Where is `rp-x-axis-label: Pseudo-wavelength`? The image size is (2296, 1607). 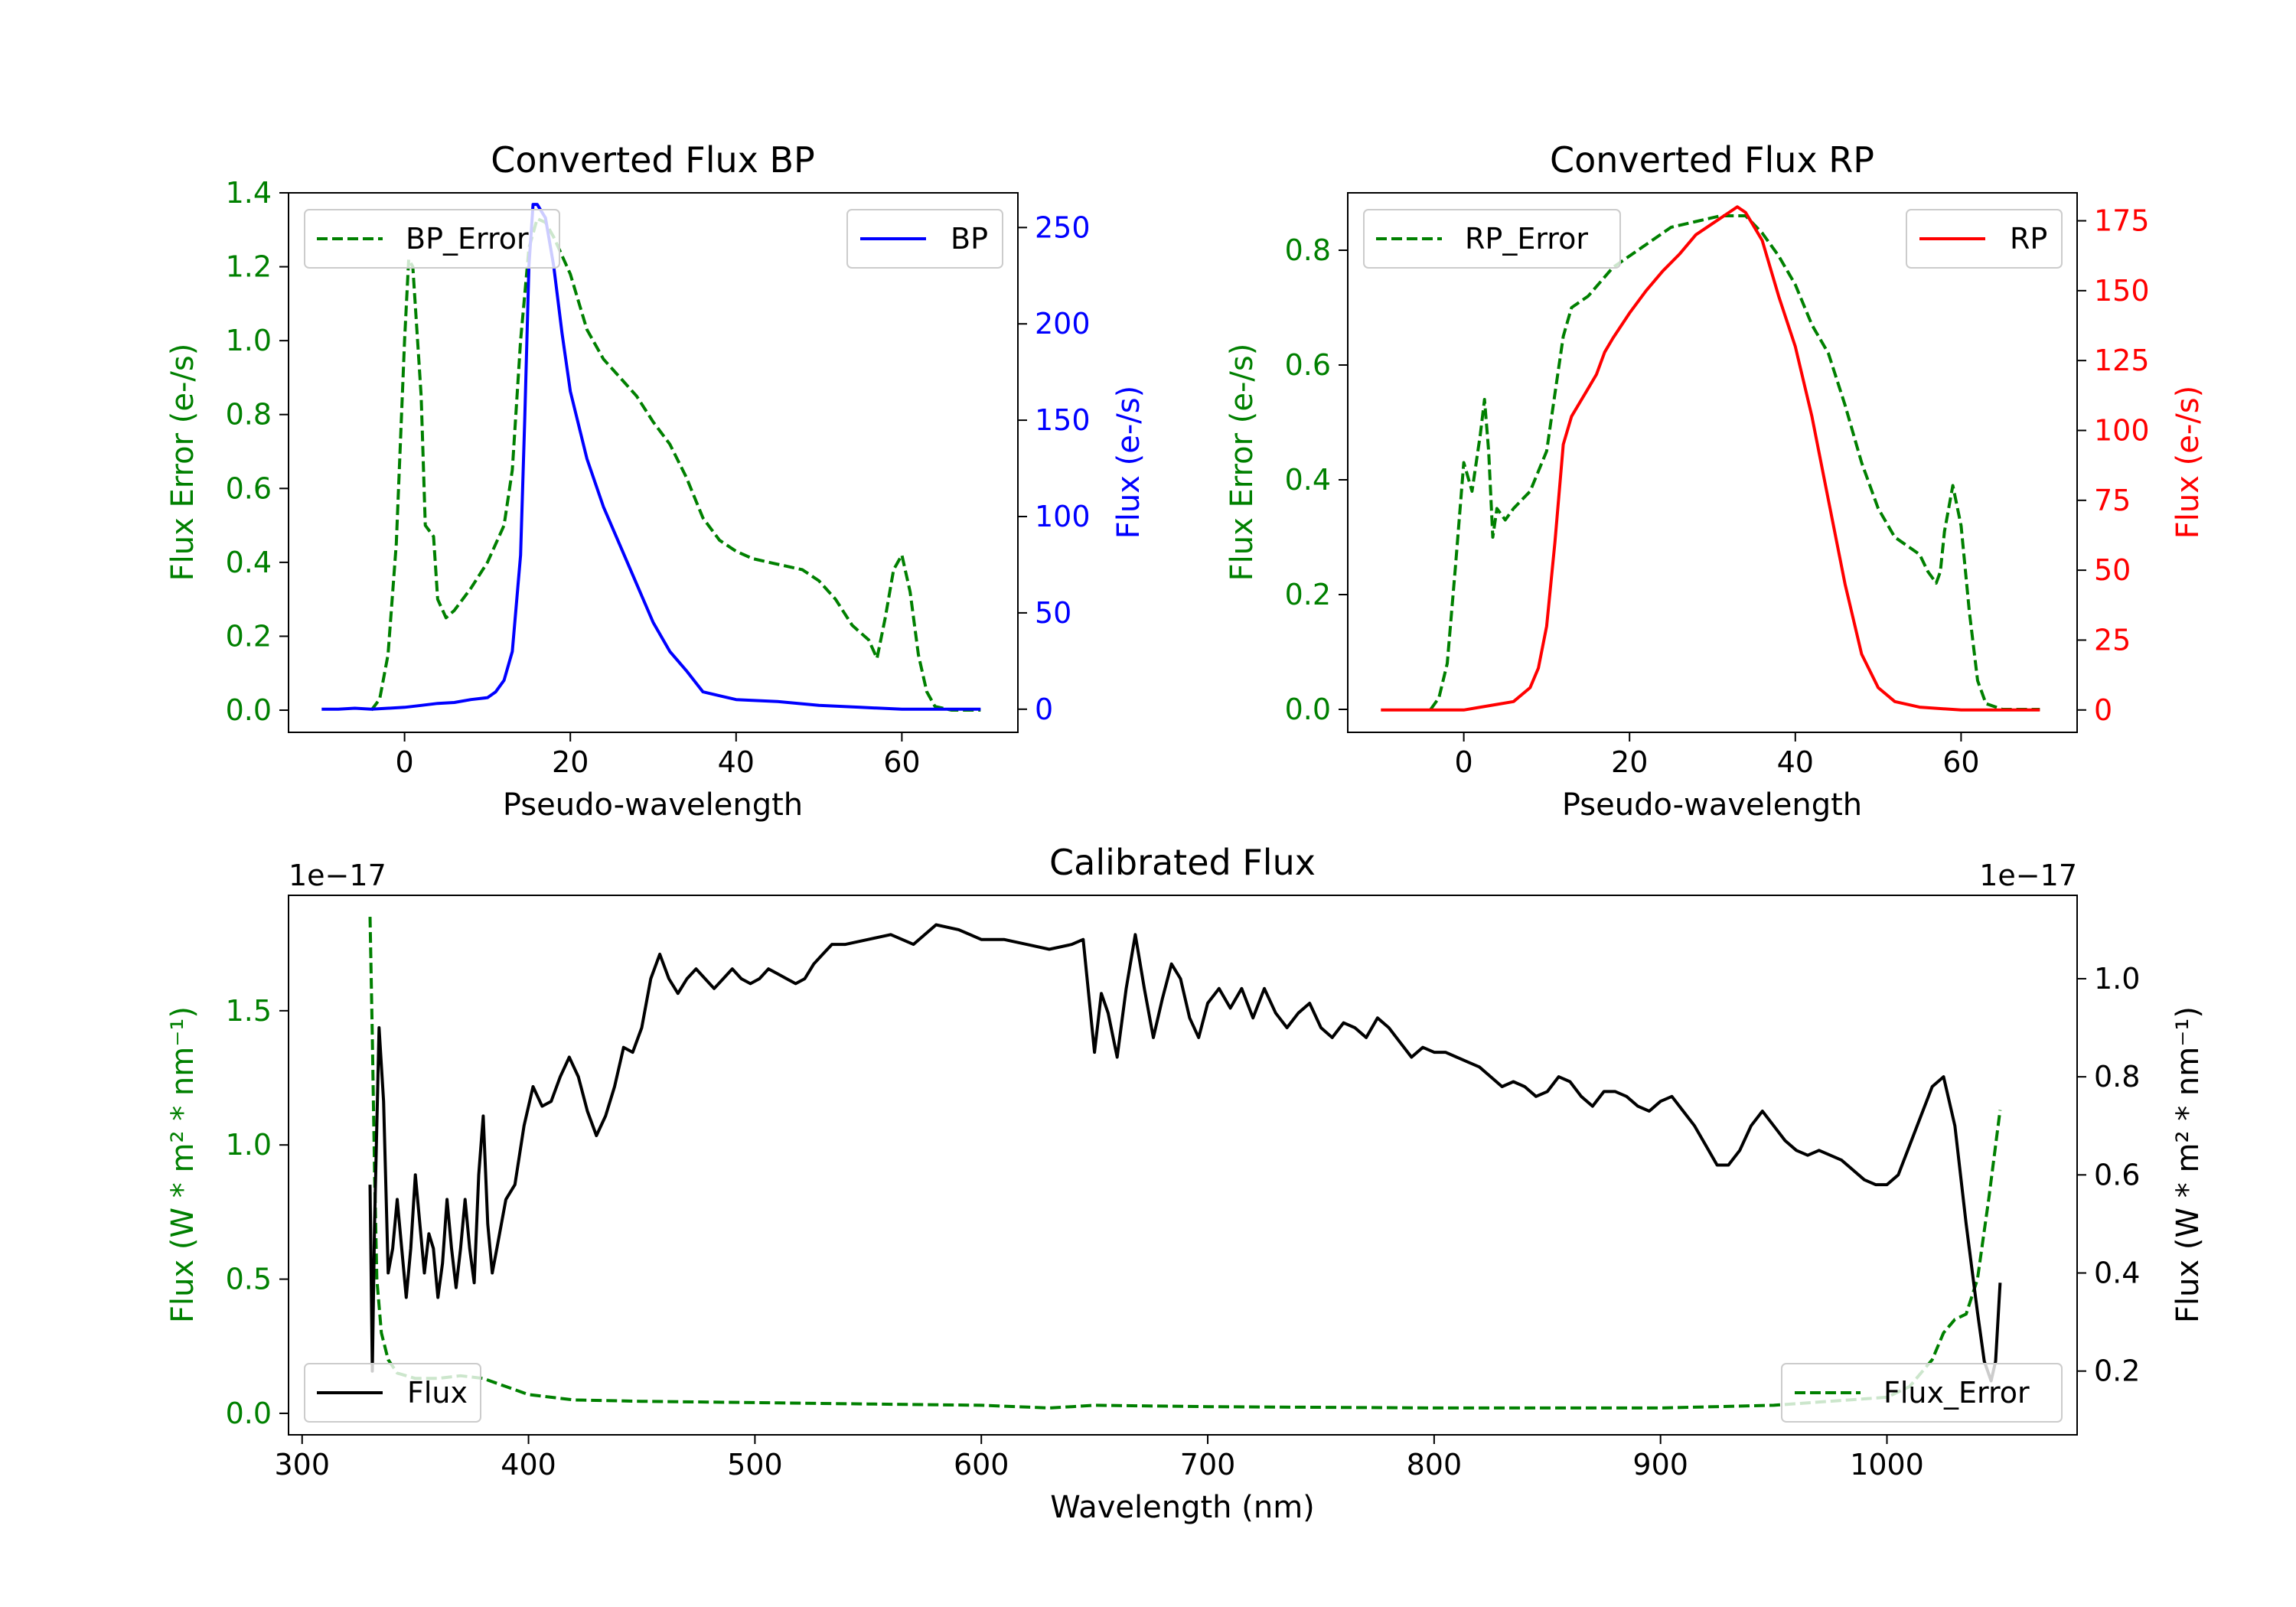
rp-x-axis-label: Pseudo-wavelength is located at coordinates (1712, 805).